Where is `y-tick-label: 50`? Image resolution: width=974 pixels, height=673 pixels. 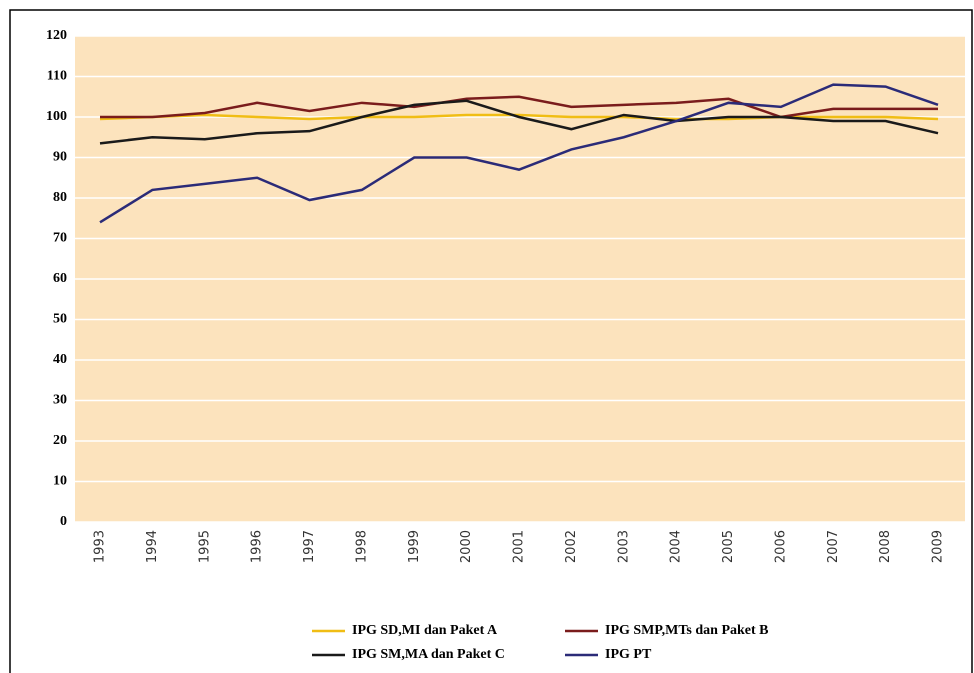
y-tick-label: 50 is located at coordinates (60, 319).